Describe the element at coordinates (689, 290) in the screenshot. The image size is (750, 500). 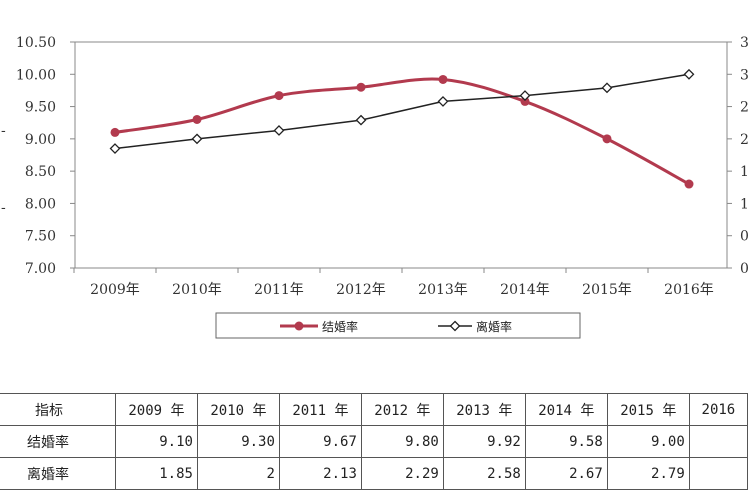
I see `x-tick-label: 2016年` at that location.